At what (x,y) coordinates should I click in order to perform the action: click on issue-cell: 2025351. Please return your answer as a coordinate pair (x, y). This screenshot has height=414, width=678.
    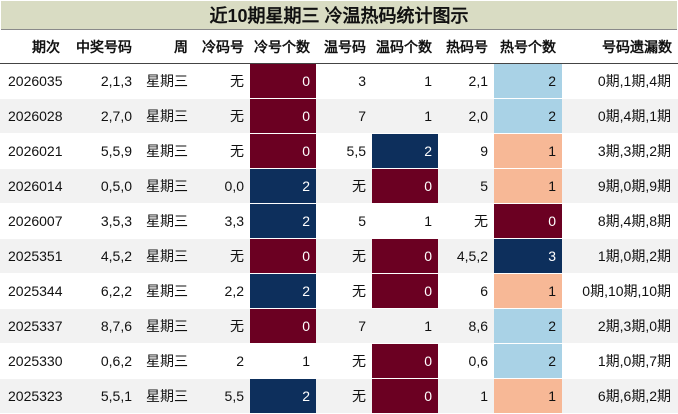
    Looking at the image, I should click on (33, 256).